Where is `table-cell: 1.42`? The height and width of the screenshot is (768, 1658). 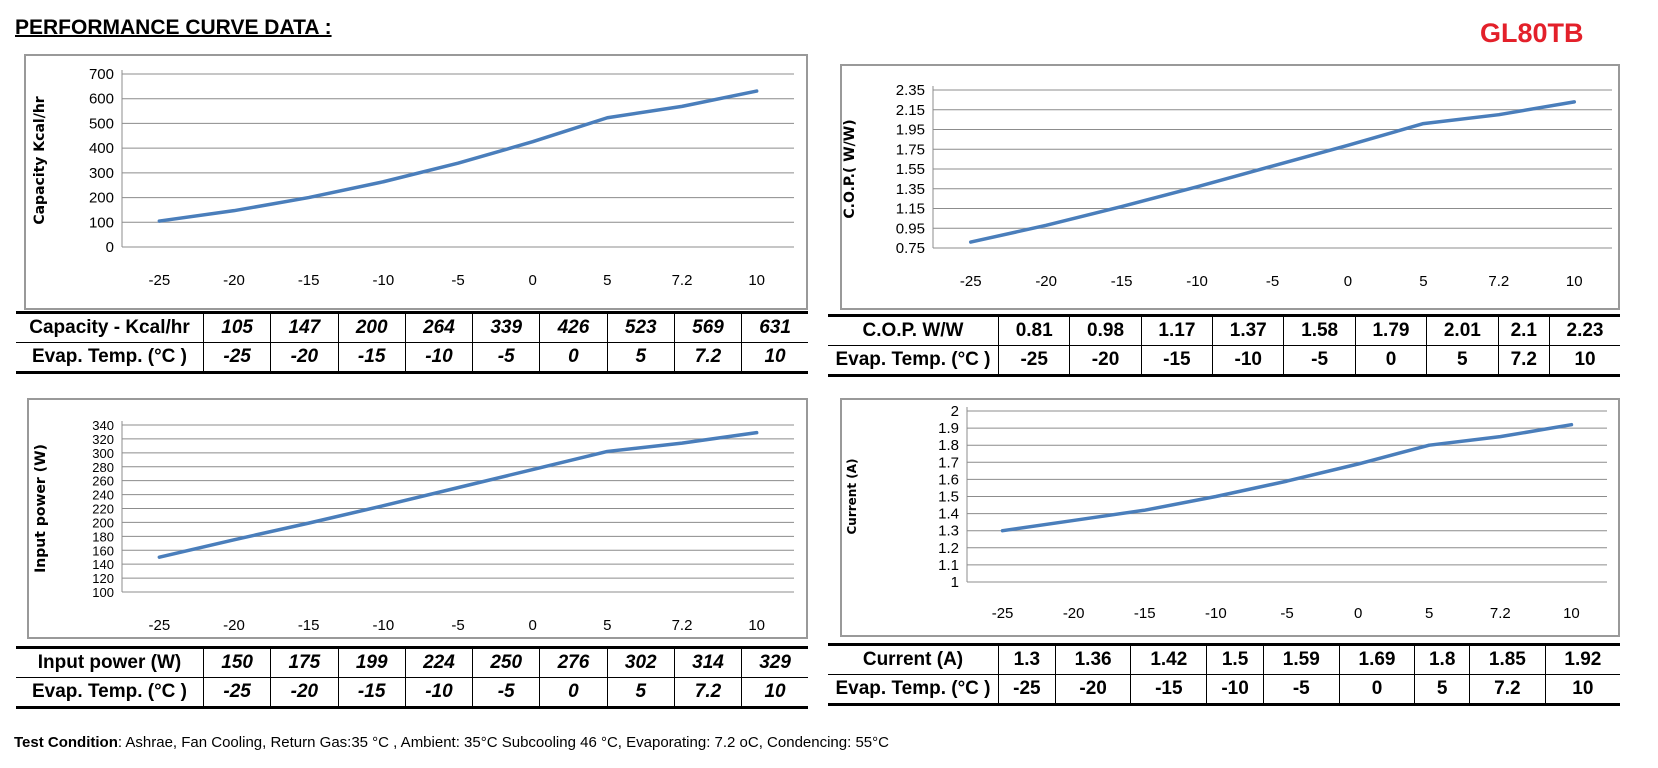 table-cell: 1.42 is located at coordinates (1169, 659).